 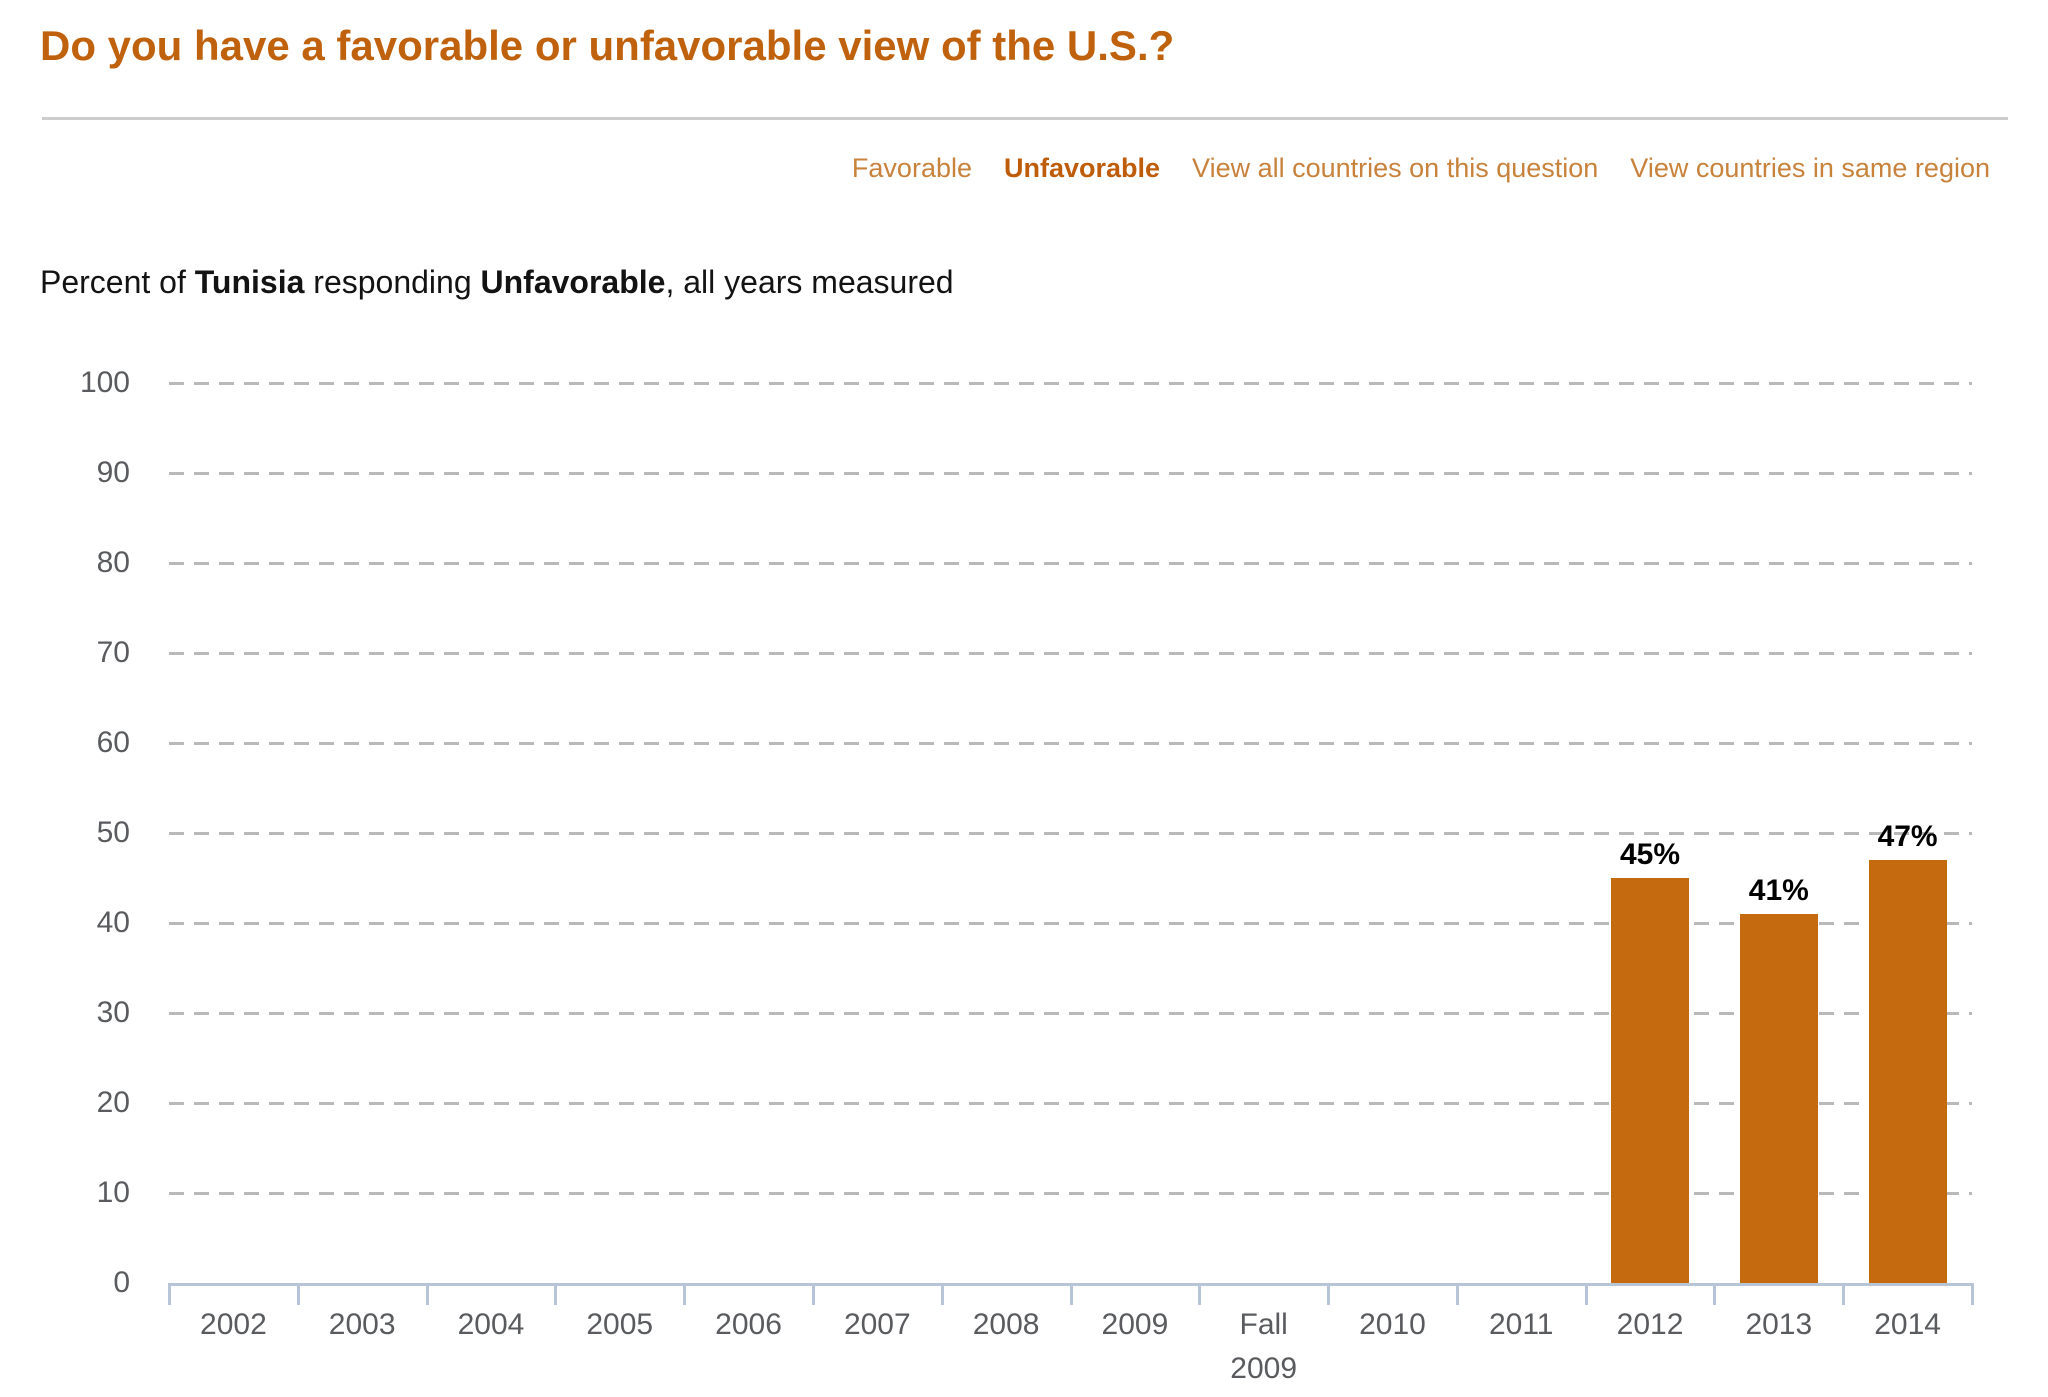 What do you see at coordinates (113, 1012) in the screenshot?
I see `y-axis-label: 30` at bounding box center [113, 1012].